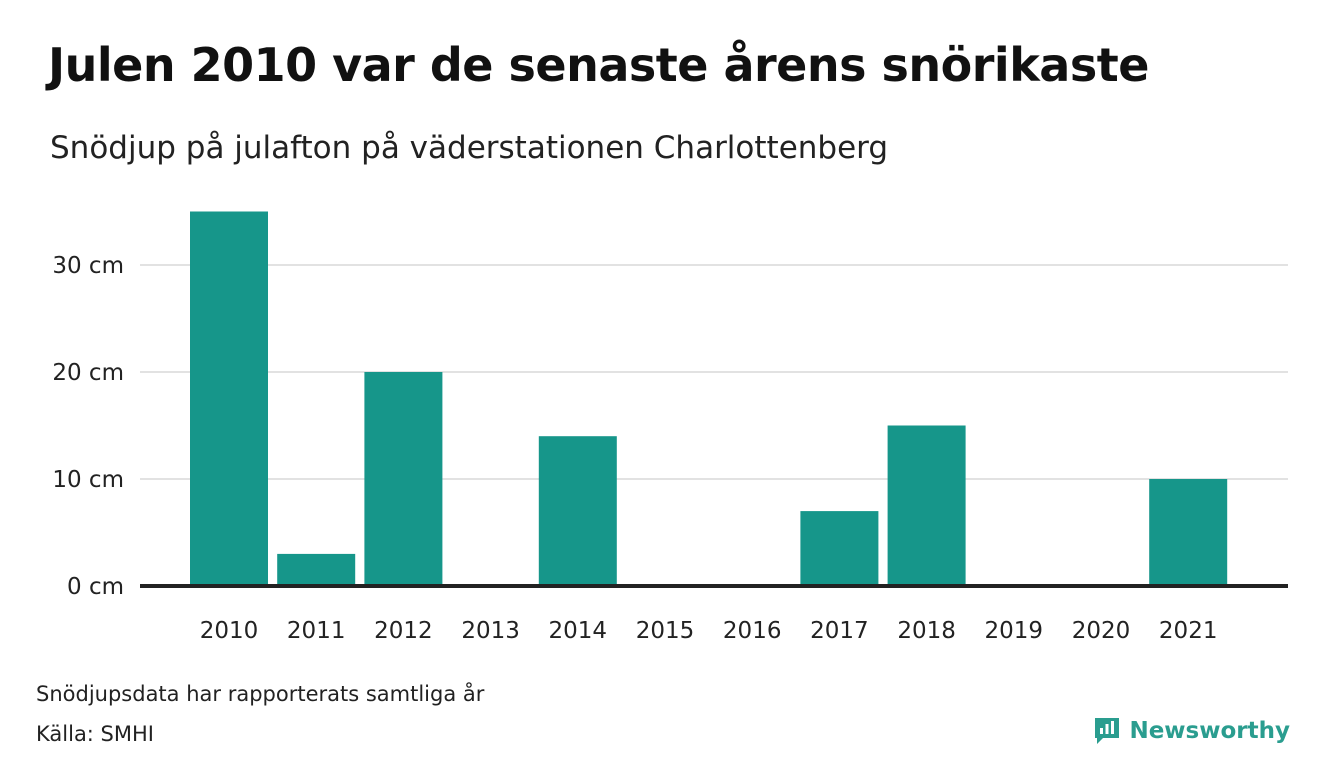  What do you see at coordinates (1101, 631) in the screenshot?
I see `x-tick-label: 2020` at bounding box center [1101, 631].